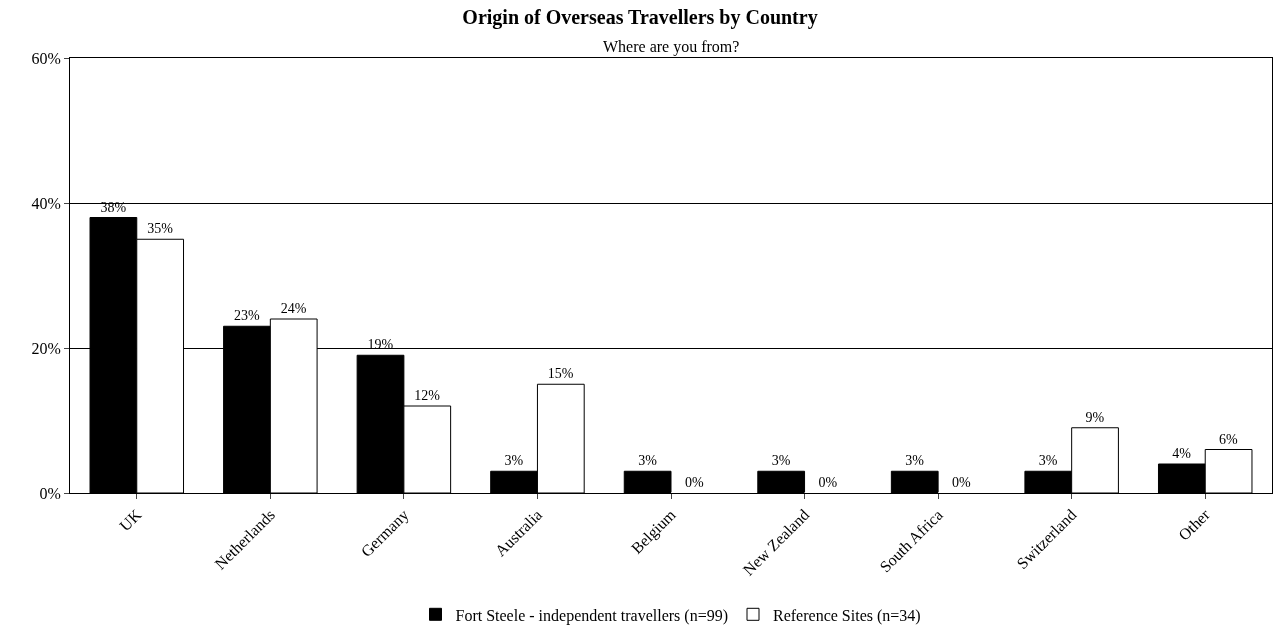 Image resolution: width=1280 pixels, height=639 pixels. What do you see at coordinates (293, 308) in the screenshot?
I see `data-label: 24%` at bounding box center [293, 308].